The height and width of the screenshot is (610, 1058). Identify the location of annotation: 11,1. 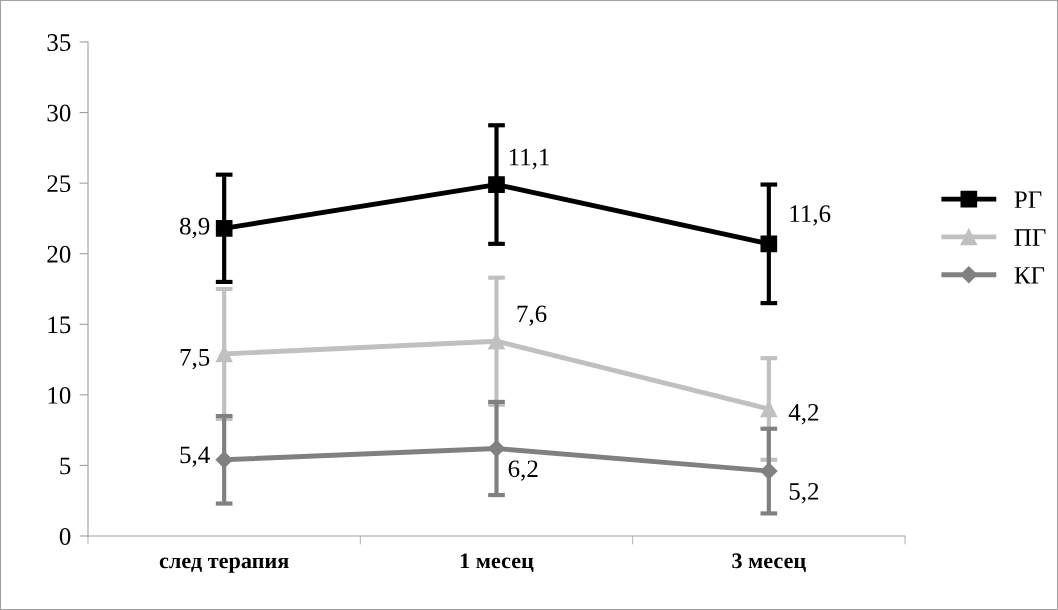
(529, 159).